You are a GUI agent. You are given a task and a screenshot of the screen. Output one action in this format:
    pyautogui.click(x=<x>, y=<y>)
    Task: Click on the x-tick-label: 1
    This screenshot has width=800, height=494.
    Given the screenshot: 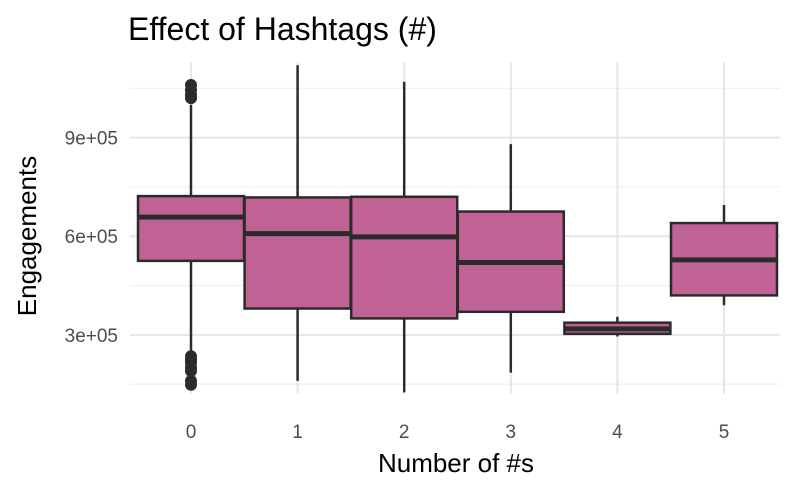 What is the action you would take?
    pyautogui.click(x=297, y=432)
    